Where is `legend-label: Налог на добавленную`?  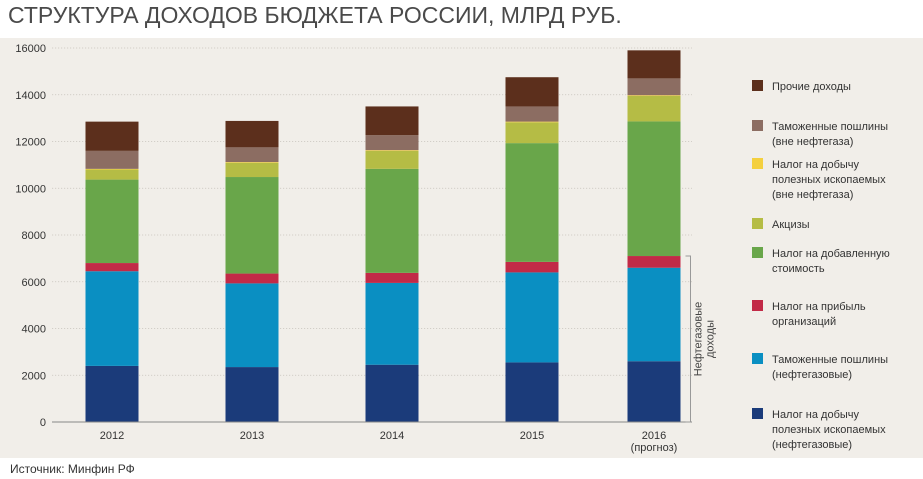 legend-label: Налог на добавленную is located at coordinates (831, 254).